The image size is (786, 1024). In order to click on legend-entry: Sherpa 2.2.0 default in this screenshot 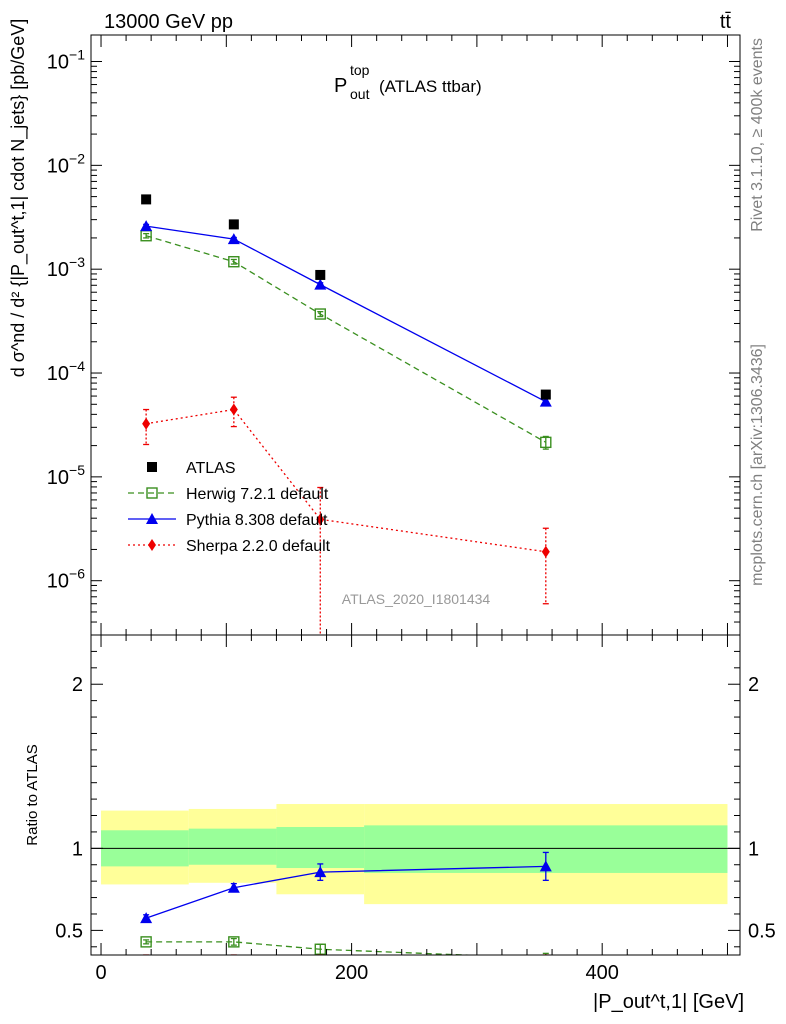, I will do `click(229, 546)`.